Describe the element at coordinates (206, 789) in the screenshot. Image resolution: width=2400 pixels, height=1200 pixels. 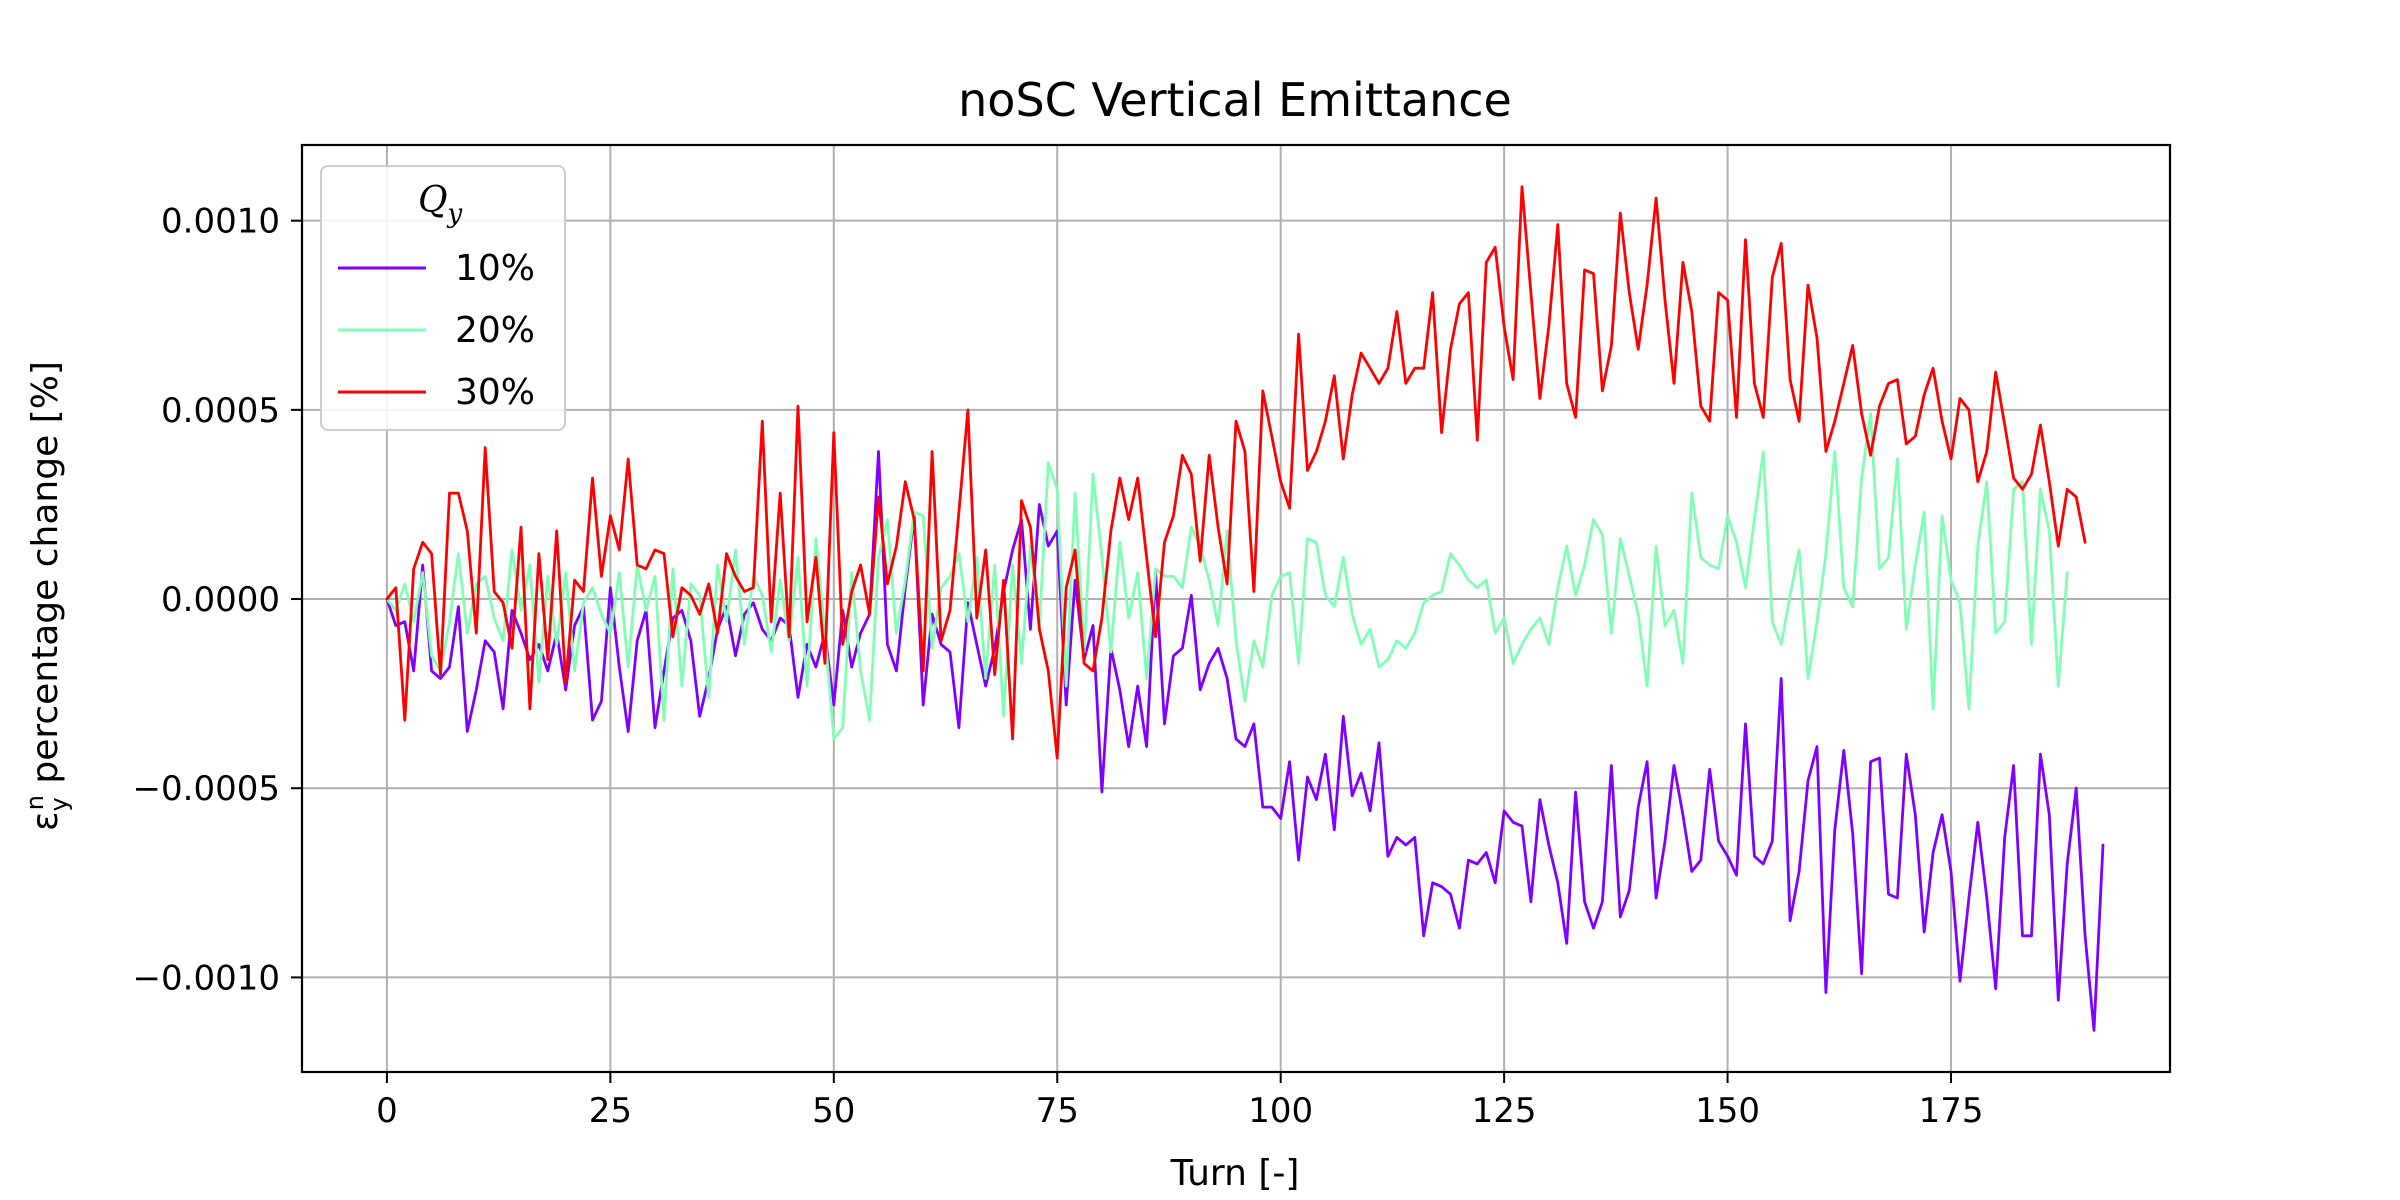
I see `y-tick-label: −0.0005` at that location.